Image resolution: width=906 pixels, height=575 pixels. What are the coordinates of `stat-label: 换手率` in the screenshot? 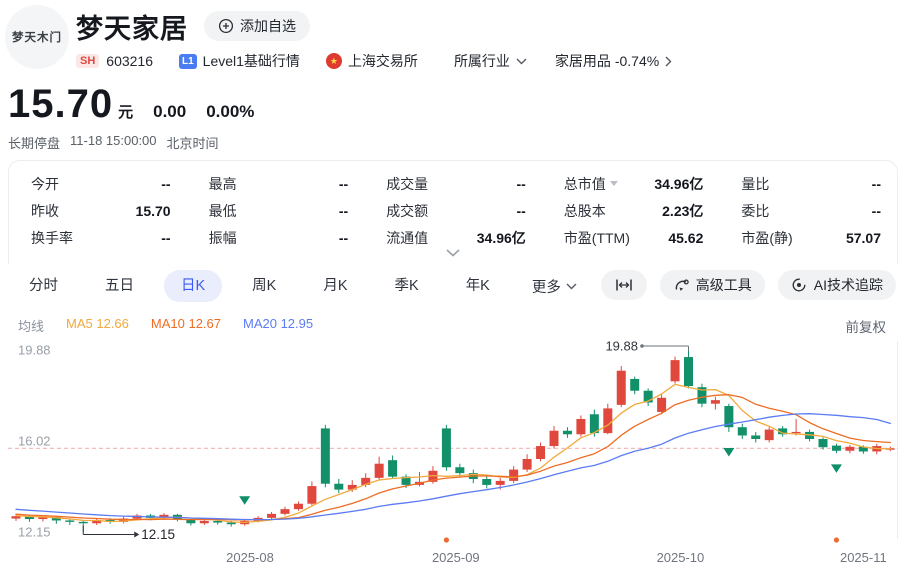 It's located at (52, 237).